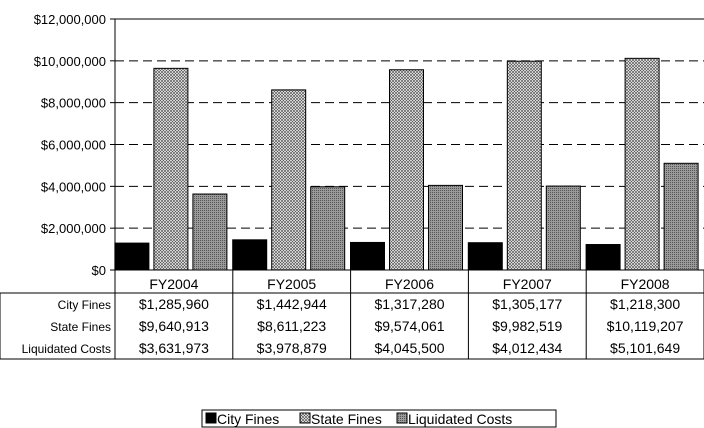 This screenshot has width=704, height=428. I want to click on row-label: State Fines, so click(80, 327).